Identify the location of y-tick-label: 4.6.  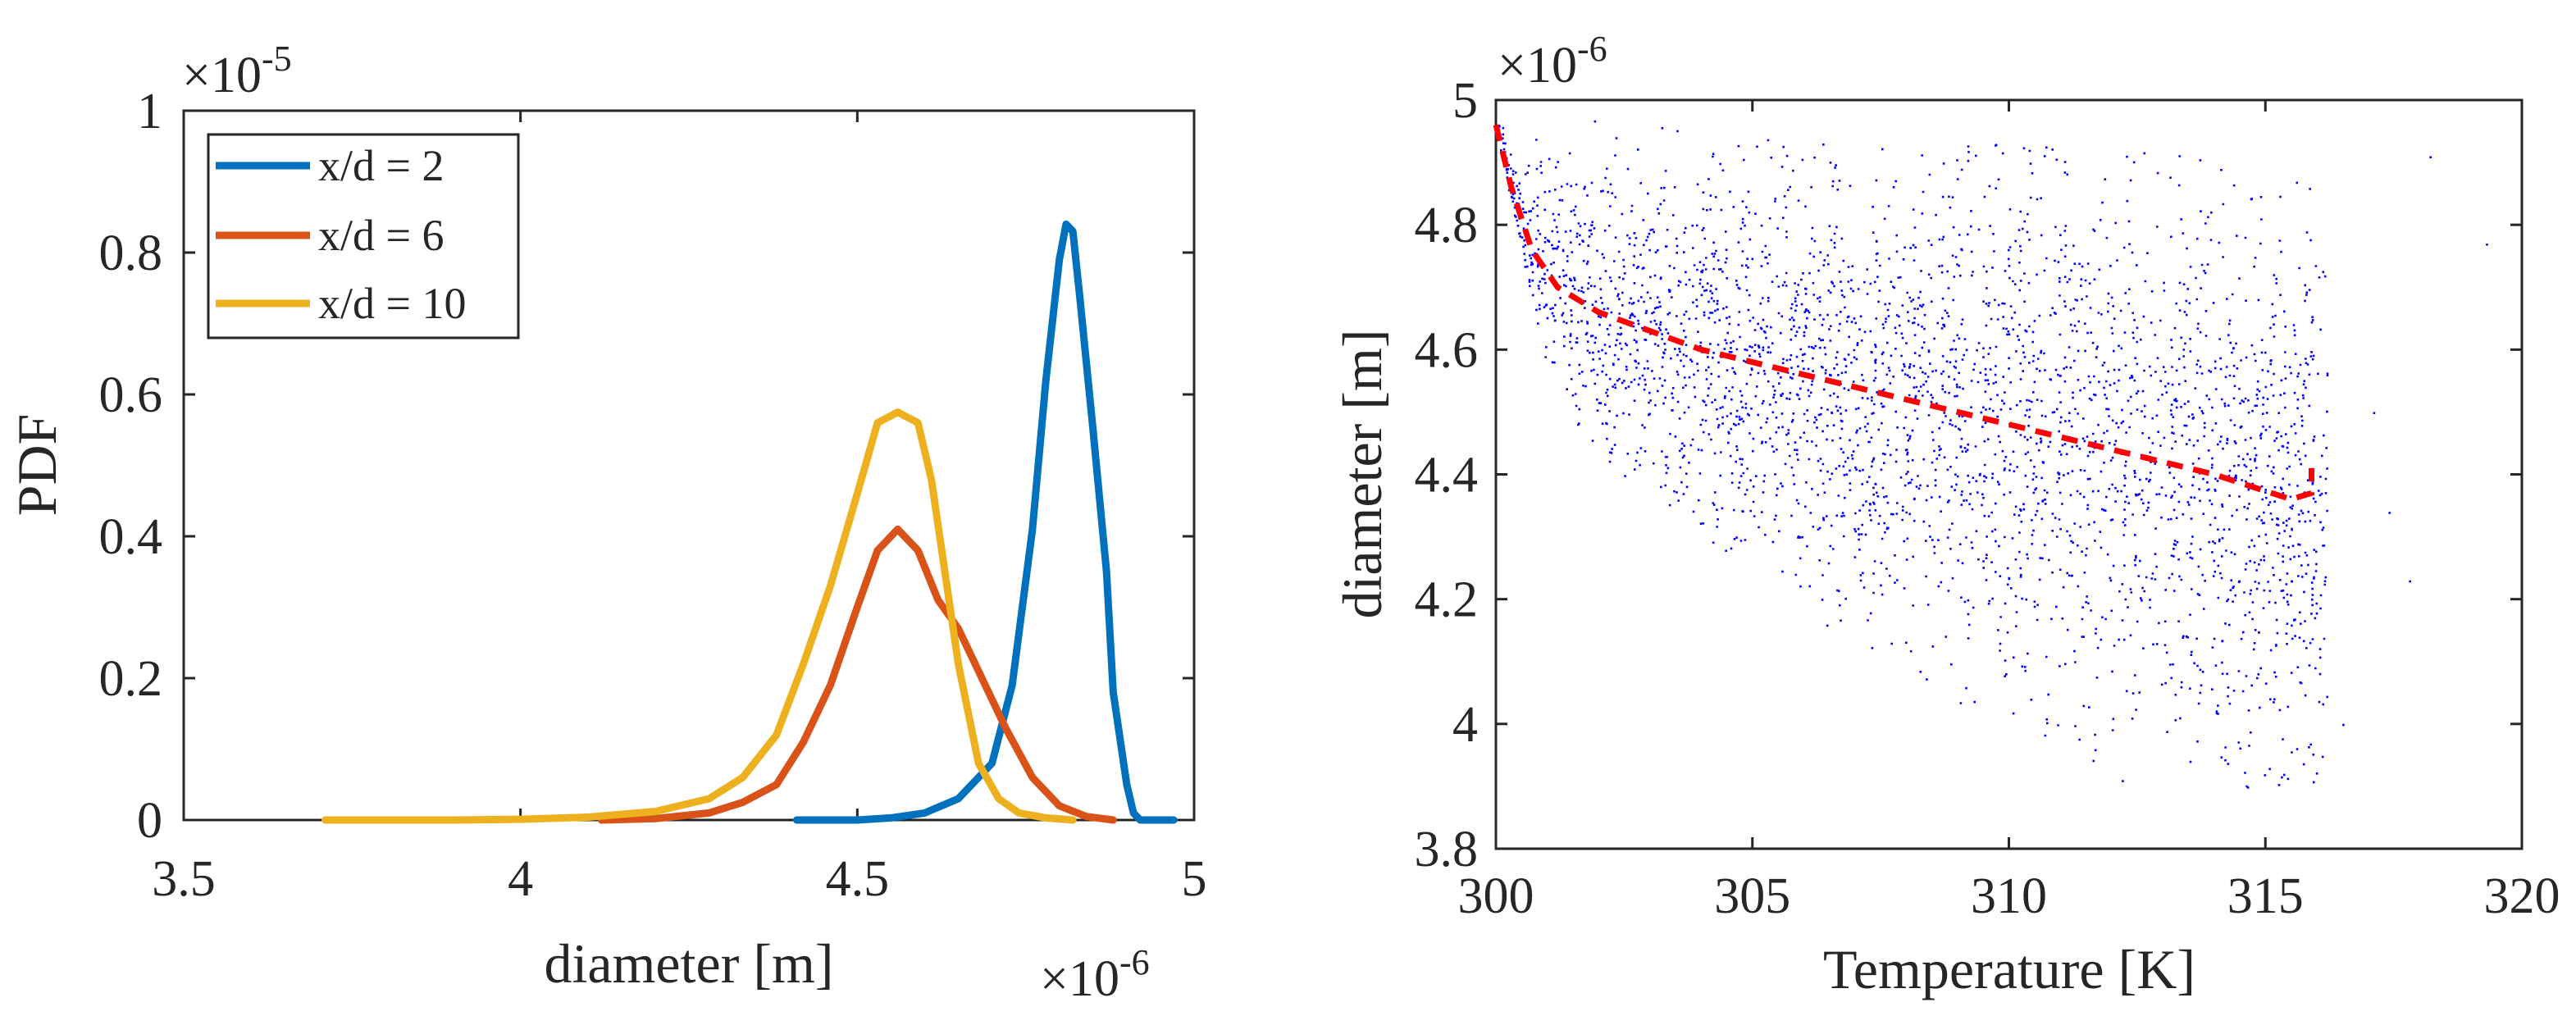
(1447, 350).